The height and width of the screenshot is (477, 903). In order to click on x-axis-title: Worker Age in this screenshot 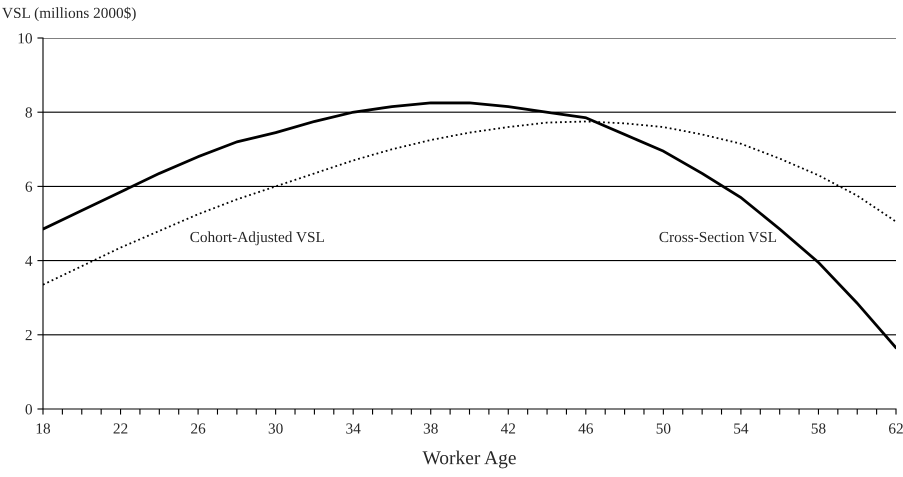, I will do `click(469, 459)`.